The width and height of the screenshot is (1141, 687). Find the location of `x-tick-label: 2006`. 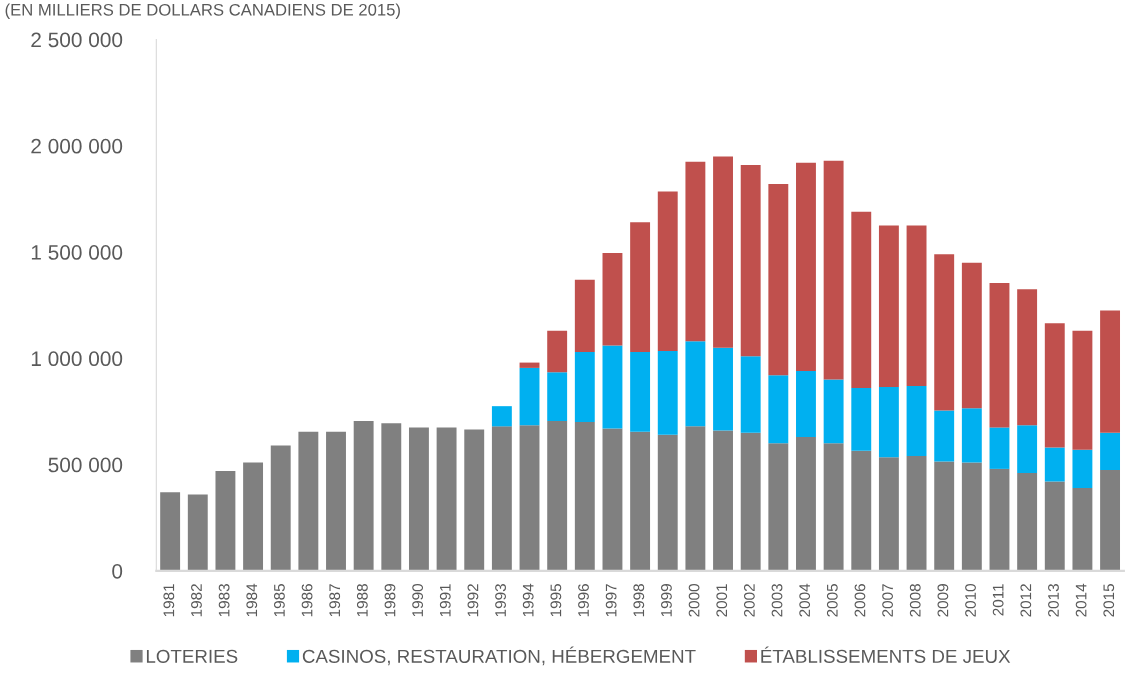

x-tick-label: 2006 is located at coordinates (860, 600).